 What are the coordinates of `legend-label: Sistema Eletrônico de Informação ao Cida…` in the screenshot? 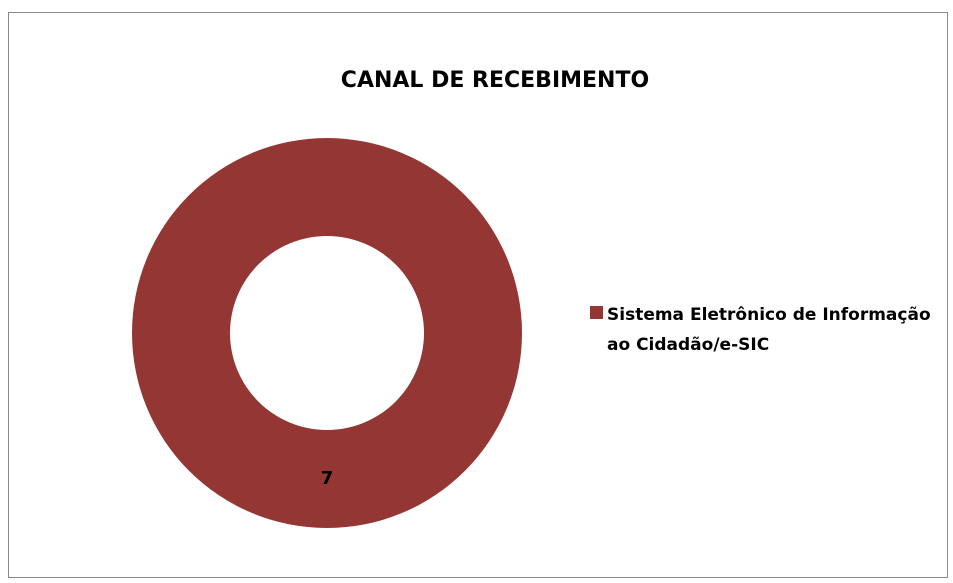 It's located at (769, 330).